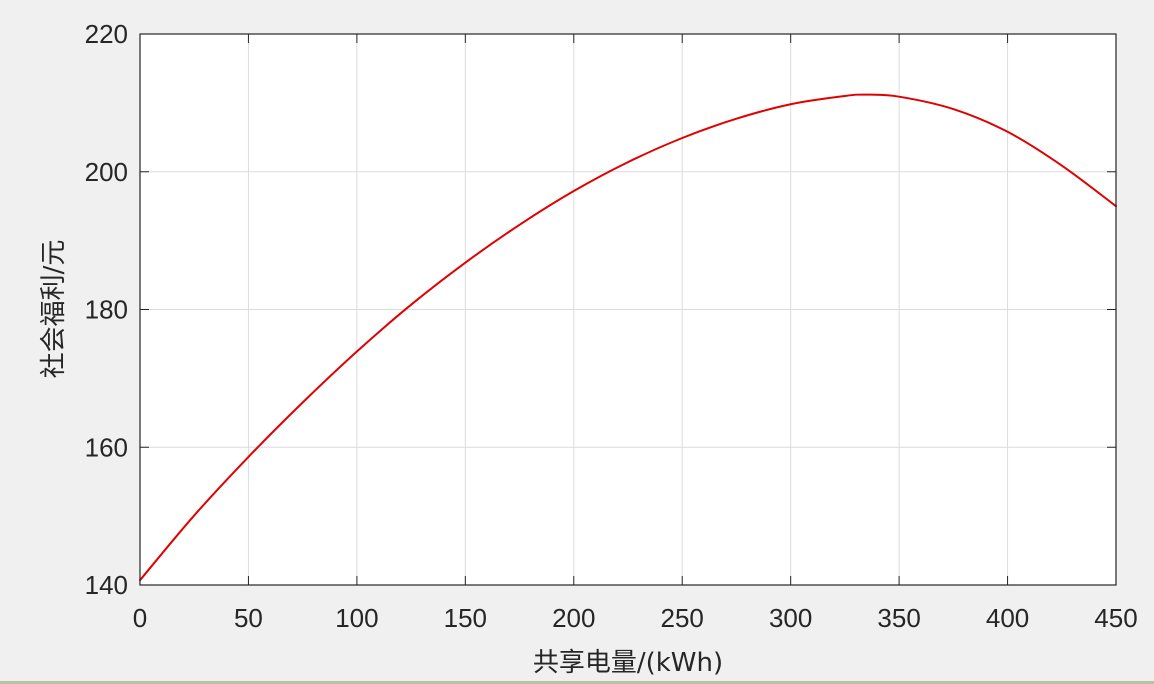  What do you see at coordinates (54, 309) in the screenshot?
I see `y-axis-label: 社会福利/元` at bounding box center [54, 309].